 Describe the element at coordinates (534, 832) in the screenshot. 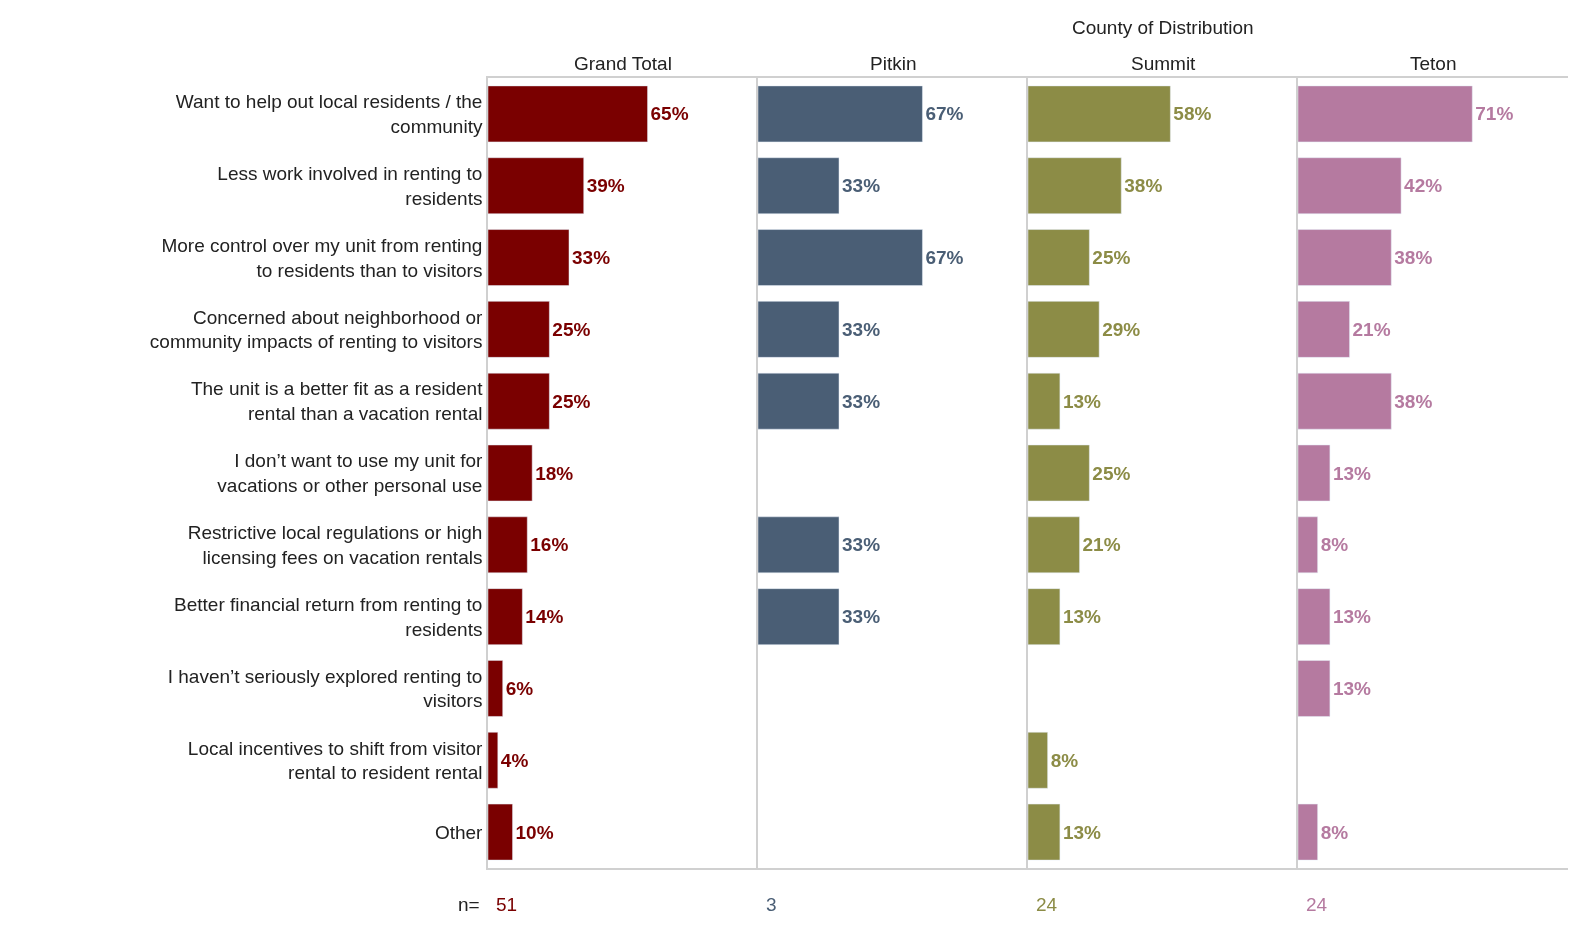

I see `data-label: 10%` at that location.